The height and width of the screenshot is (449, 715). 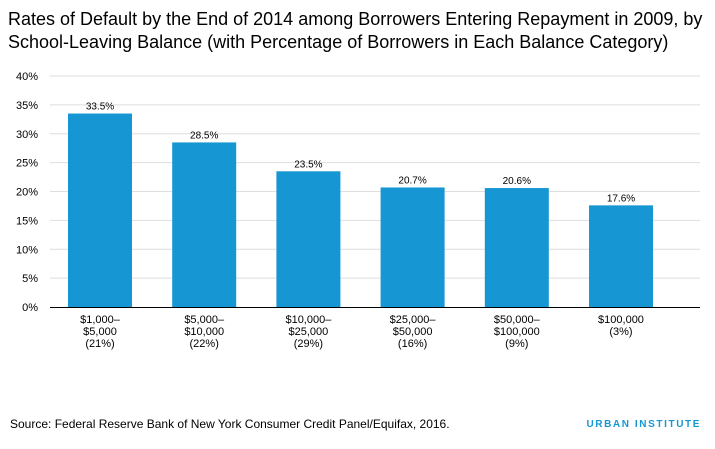 I want to click on y-tick-label: 15%, so click(x=27, y=221).